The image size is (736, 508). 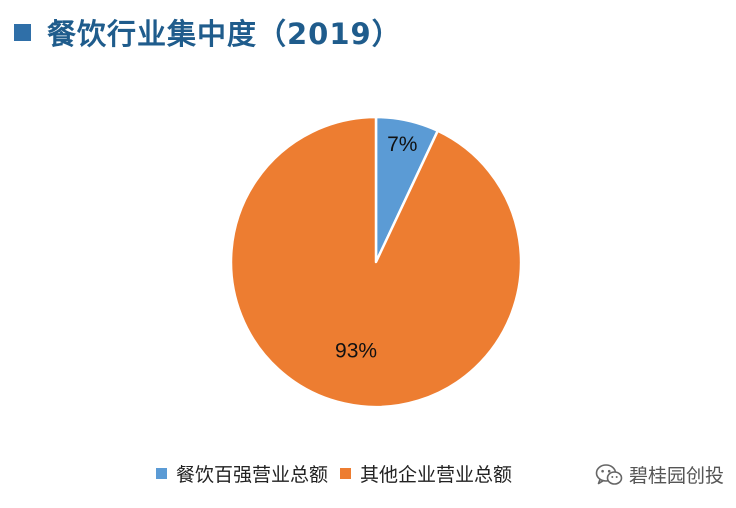 I want to click on wechat-icon, so click(x=609, y=474).